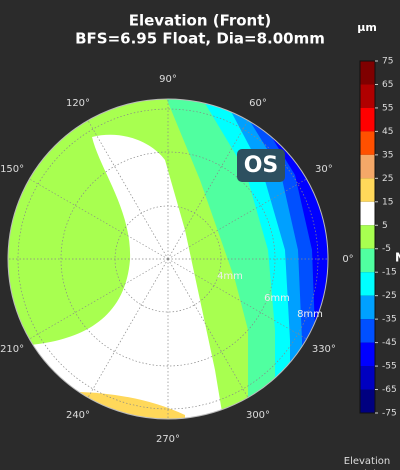 The height and width of the screenshot is (470, 400). Describe the element at coordinates (12, 349) in the screenshot. I see `angle-label: 210°` at that location.